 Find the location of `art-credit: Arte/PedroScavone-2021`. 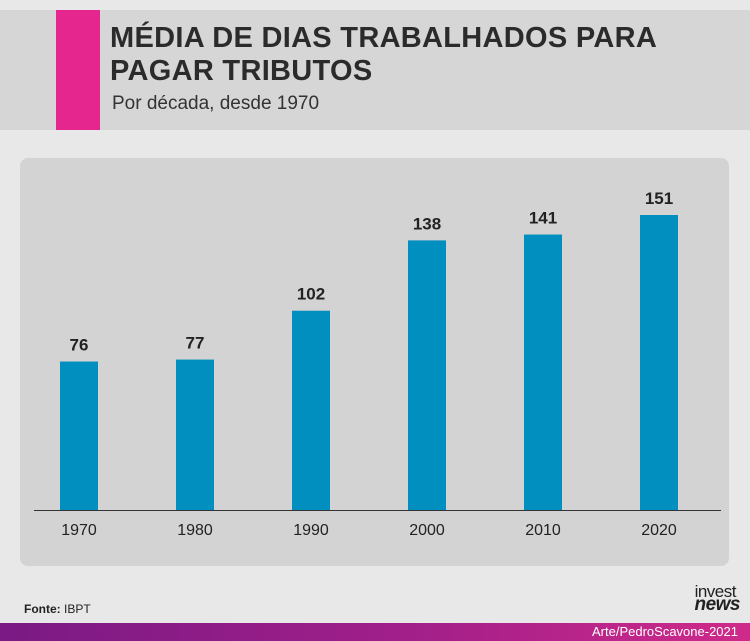

art-credit: Arte/PedroScavone-2021 is located at coordinates (665, 631).